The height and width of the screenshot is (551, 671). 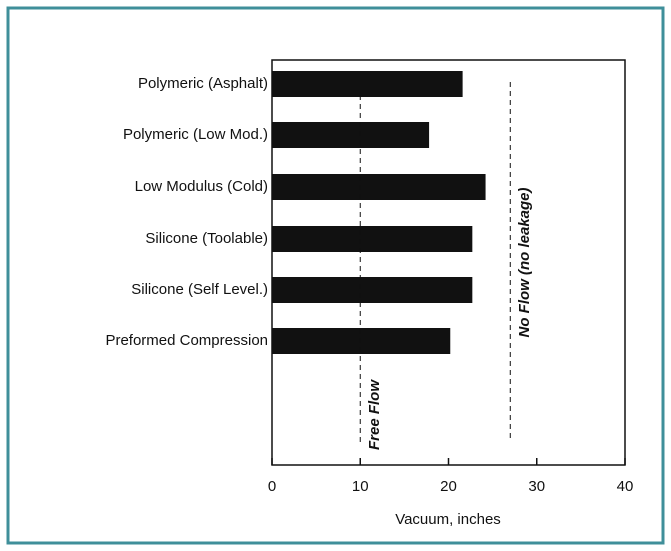 What do you see at coordinates (524, 262) in the screenshot?
I see `reference-label: No Flow (no leakage)` at bounding box center [524, 262].